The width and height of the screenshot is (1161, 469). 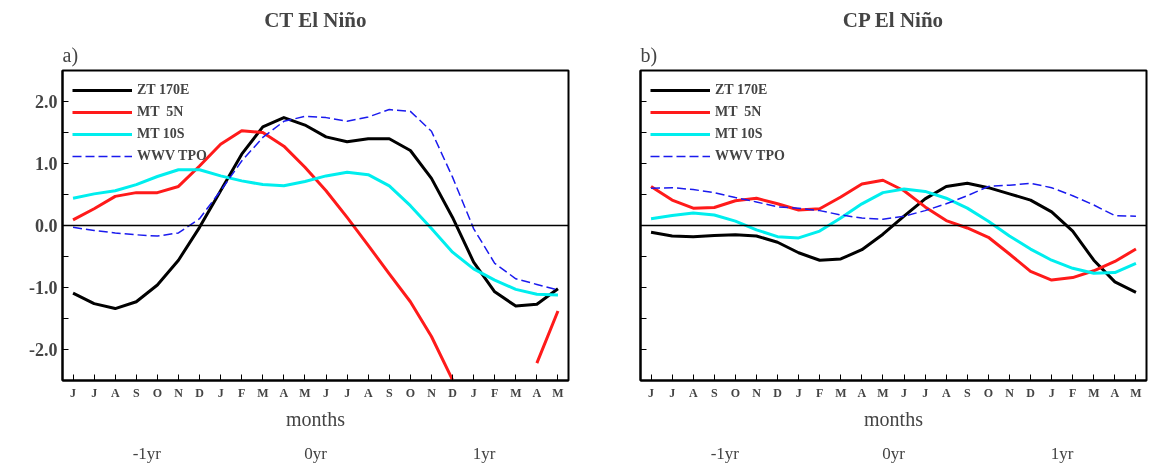 I want to click on chart-title: CP El Niño, so click(x=893, y=19).